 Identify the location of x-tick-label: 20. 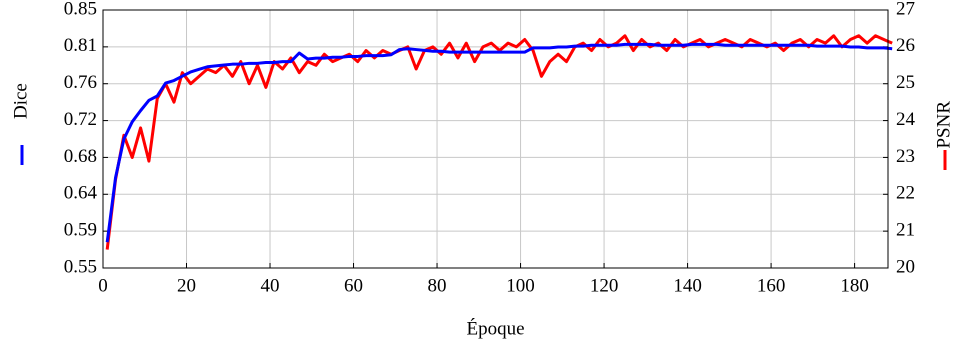
(186, 285).